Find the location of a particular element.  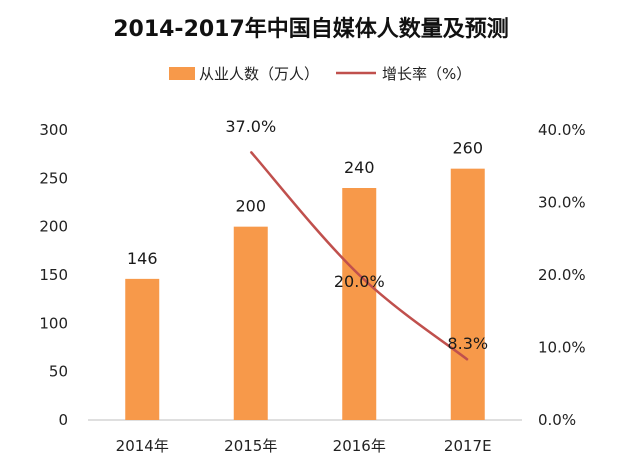

y-left-tick-label: 250 is located at coordinates (53, 178).